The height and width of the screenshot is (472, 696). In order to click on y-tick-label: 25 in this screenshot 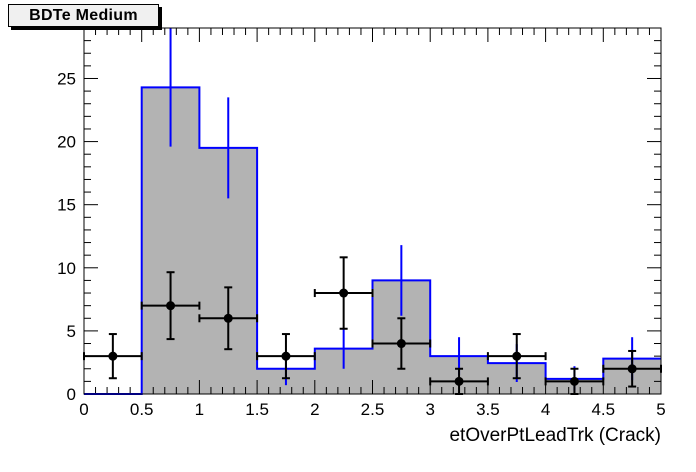, I will do `click(66, 78)`.